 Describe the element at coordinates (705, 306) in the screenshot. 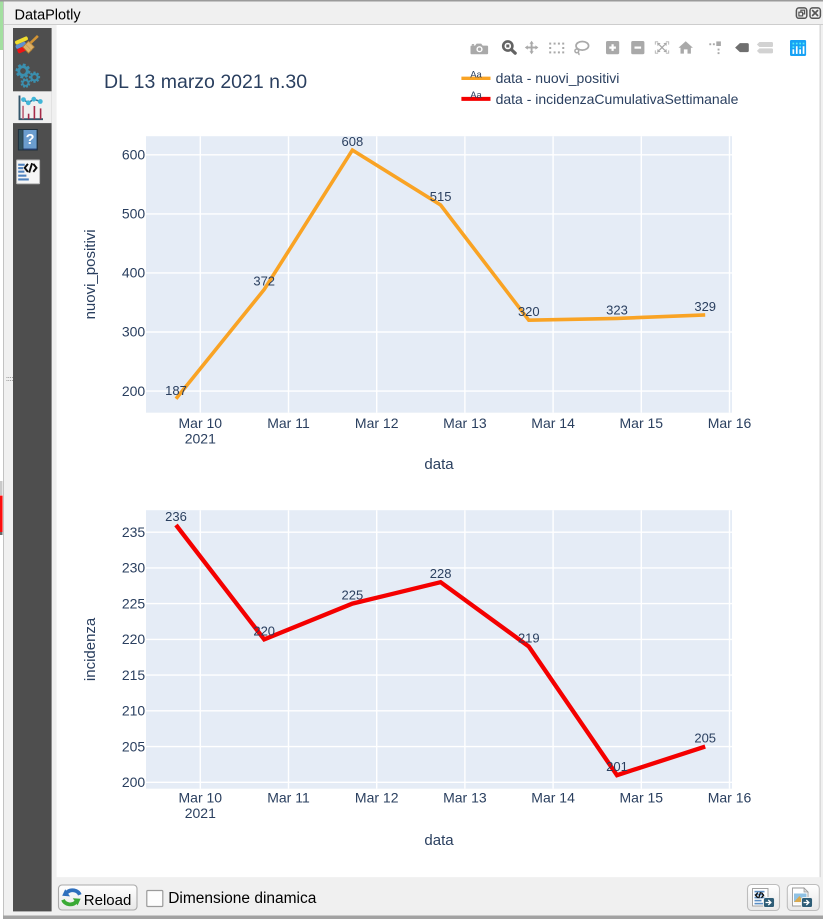

I see `svg-text: 329` at that location.